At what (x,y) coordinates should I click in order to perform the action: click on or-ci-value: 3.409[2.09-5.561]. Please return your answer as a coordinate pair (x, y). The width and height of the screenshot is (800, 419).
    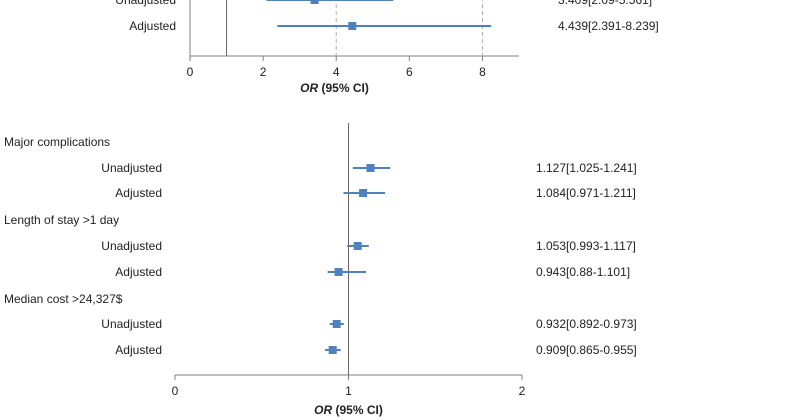
    Looking at the image, I should click on (605, 3).